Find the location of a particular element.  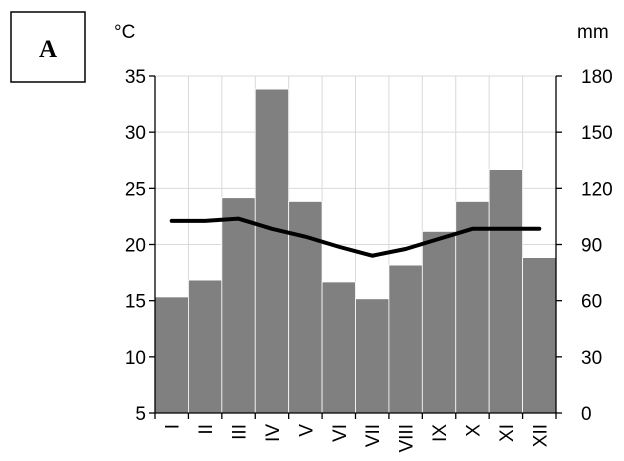

x-axis-tick-labels: I II III IV V VI VII VIII IX X XI XII is located at coordinates (357, 438).